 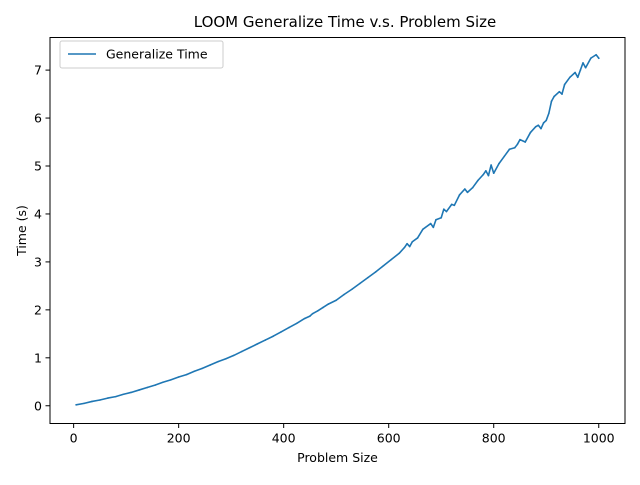 What do you see at coordinates (74, 438) in the screenshot?
I see `x-tick-label: 0` at bounding box center [74, 438].